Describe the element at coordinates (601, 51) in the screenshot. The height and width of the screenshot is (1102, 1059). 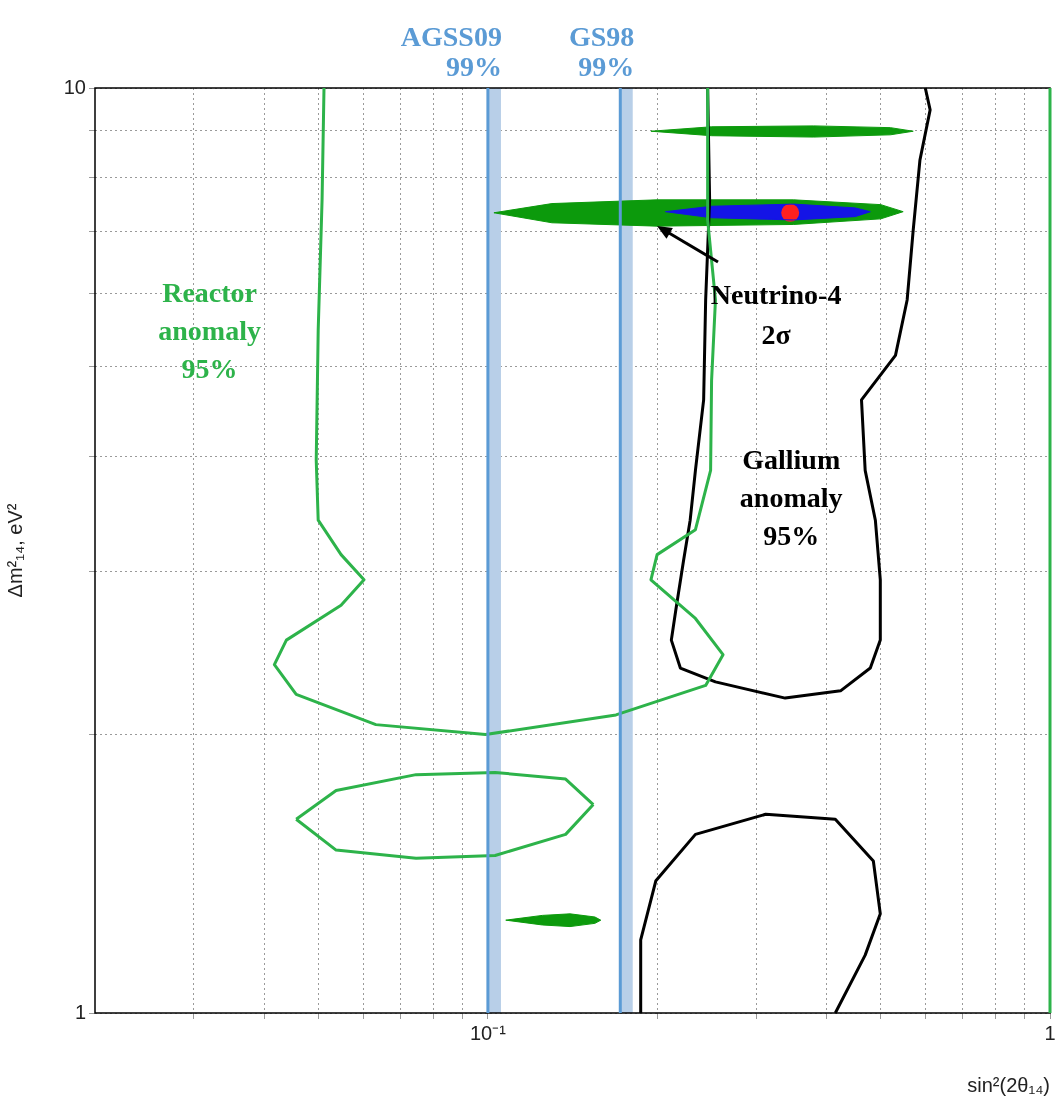
I see `ref-line-label: GS98 99%` at that location.